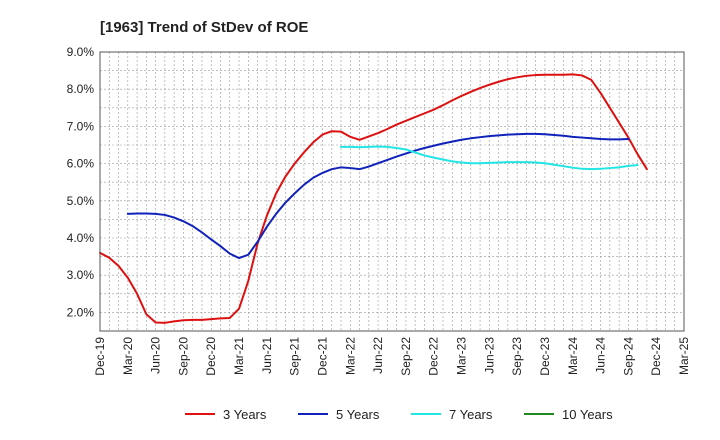 The height and width of the screenshot is (440, 720). What do you see at coordinates (211, 356) in the screenshot?
I see `x-tick-label: Dec-20` at bounding box center [211, 356].